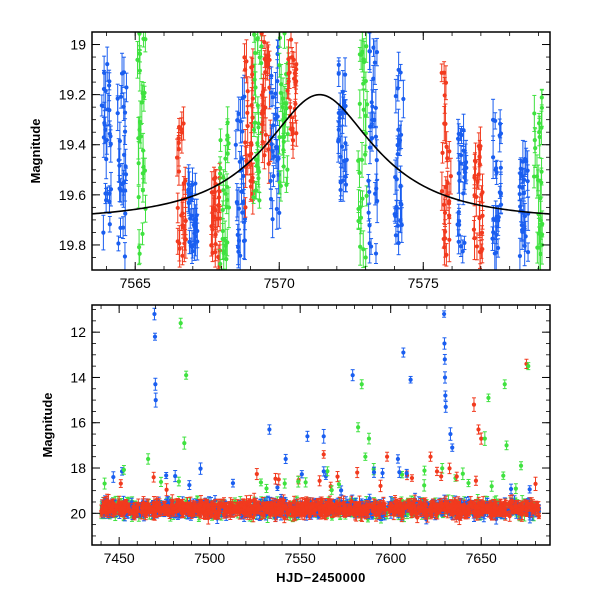 Image resolution: width=600 pixels, height=600 pixels. Describe the element at coordinates (78, 513) in the screenshot. I see `bottom-y-tick-label: 20` at that location.